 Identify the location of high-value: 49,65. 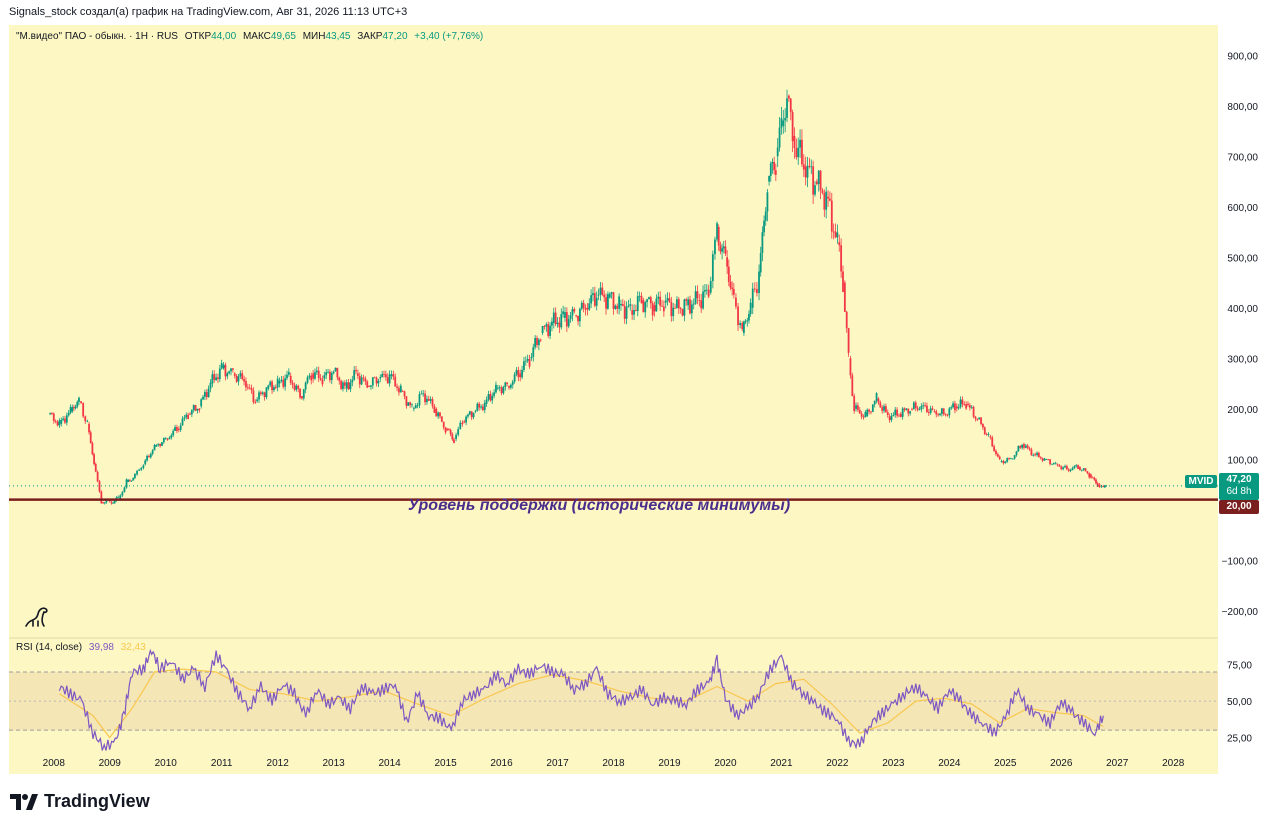
(283, 36).